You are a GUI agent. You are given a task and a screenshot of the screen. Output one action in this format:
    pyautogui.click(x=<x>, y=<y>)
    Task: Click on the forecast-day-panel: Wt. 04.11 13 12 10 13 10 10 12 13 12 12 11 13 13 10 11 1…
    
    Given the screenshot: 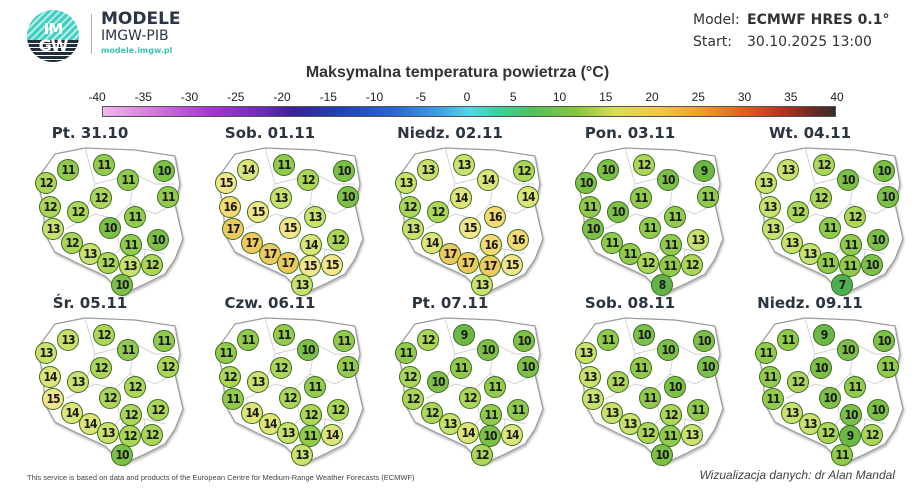 What is the action you would take?
    pyautogui.click(x=830, y=210)
    